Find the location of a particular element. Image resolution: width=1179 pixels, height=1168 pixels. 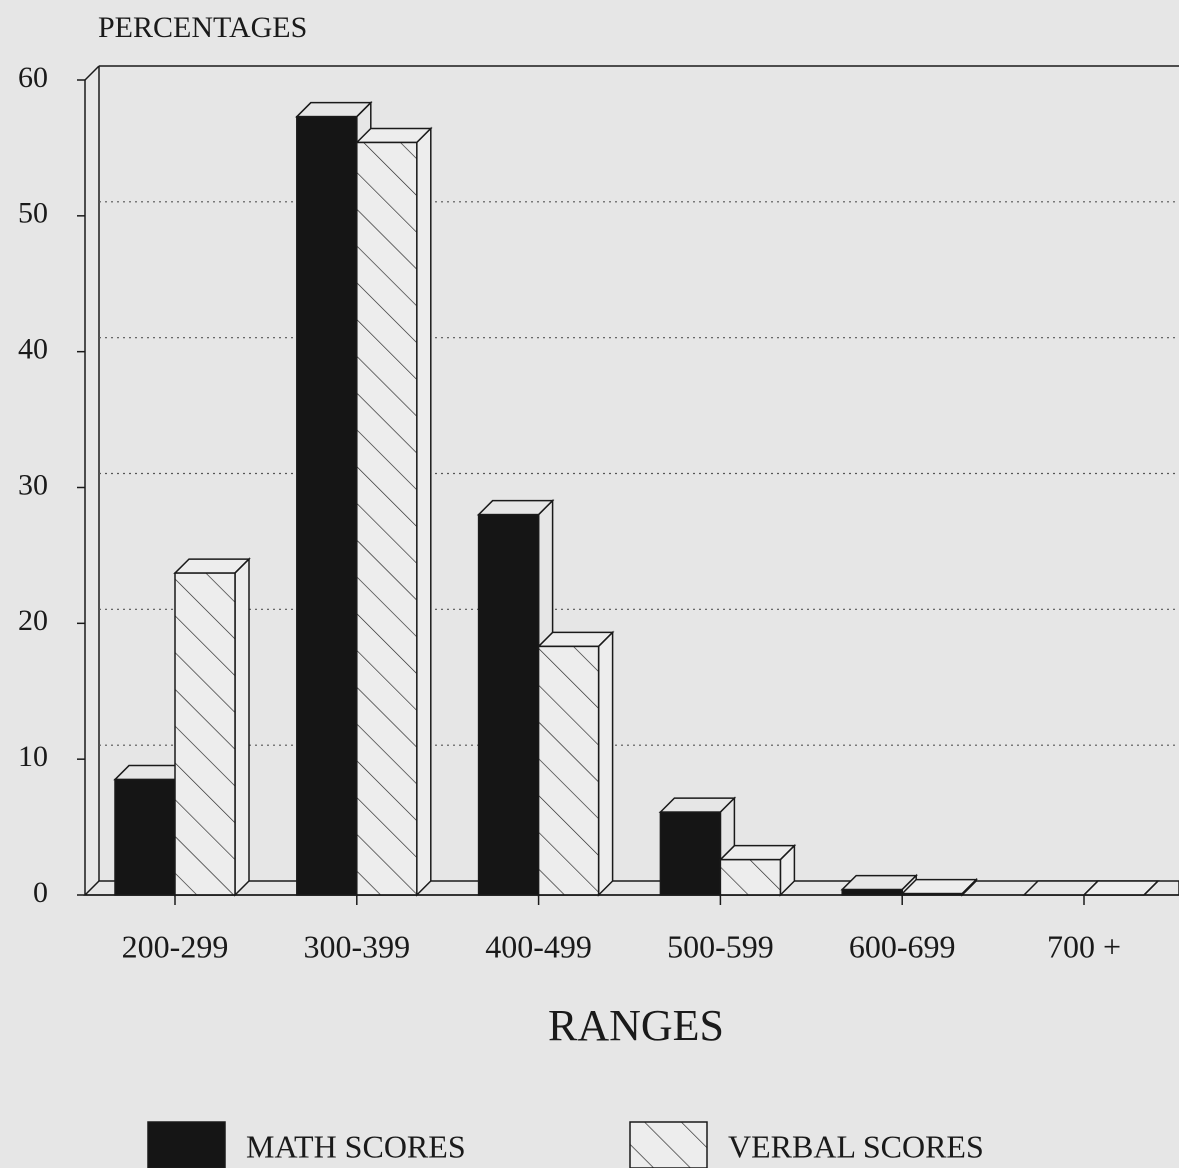

x-tick-label: 700 + is located at coordinates (1084, 946).